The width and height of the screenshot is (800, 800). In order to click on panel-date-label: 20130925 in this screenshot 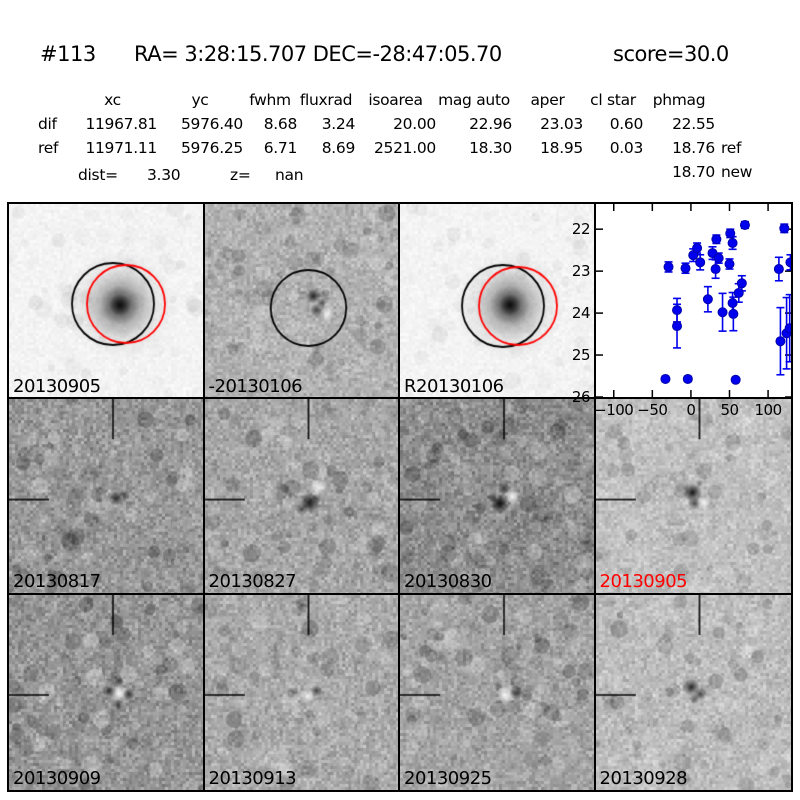, I will do `click(448, 779)`.